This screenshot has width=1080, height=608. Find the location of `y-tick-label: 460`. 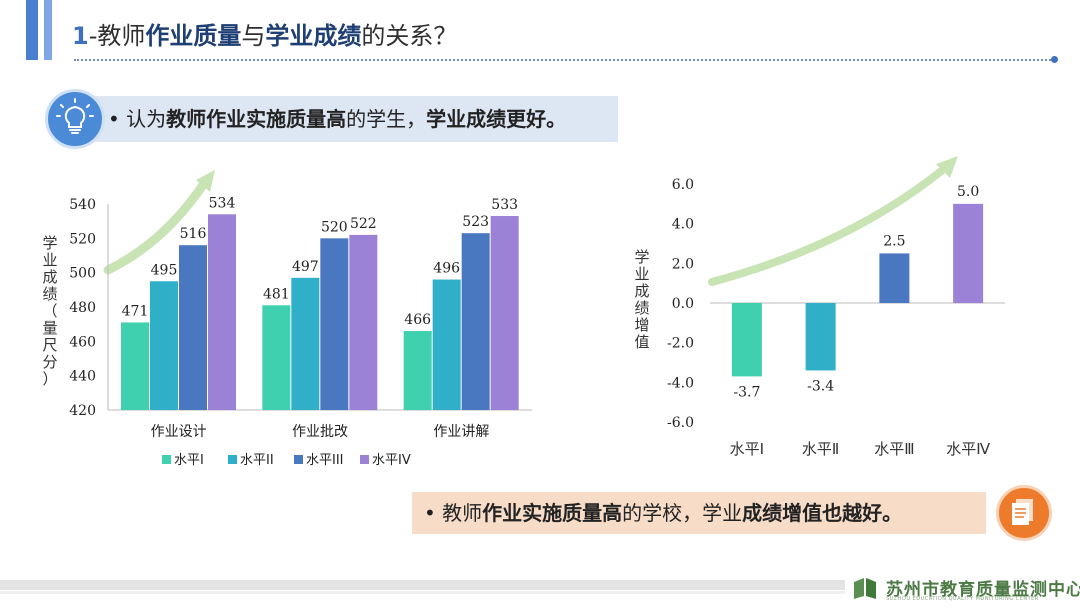

y-tick-label: 460 is located at coordinates (82, 342).